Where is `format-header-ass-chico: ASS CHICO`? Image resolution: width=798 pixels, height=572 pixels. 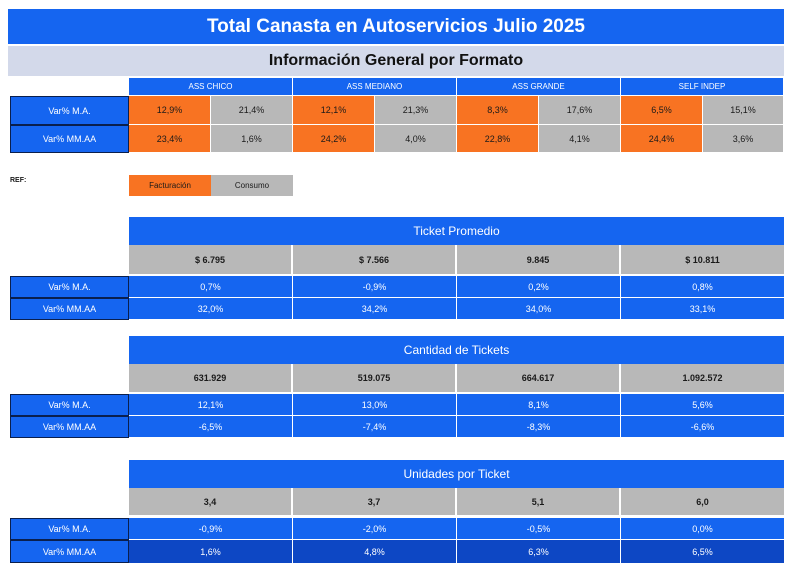
format-header-ass-chico: ASS CHICO is located at coordinates (211, 86).